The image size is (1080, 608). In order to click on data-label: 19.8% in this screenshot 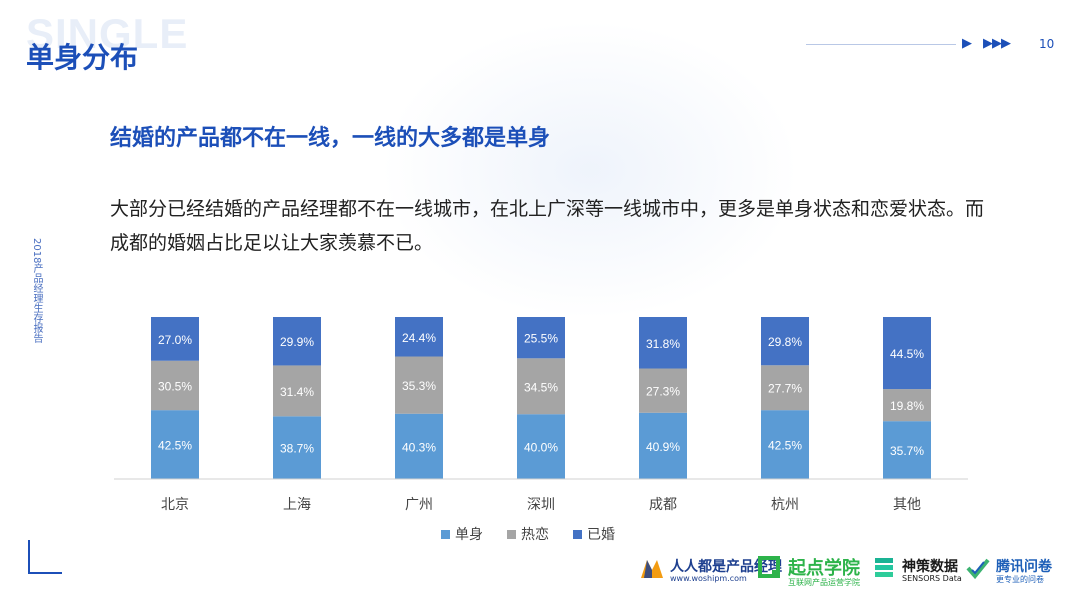, I will do `click(907, 406)`.